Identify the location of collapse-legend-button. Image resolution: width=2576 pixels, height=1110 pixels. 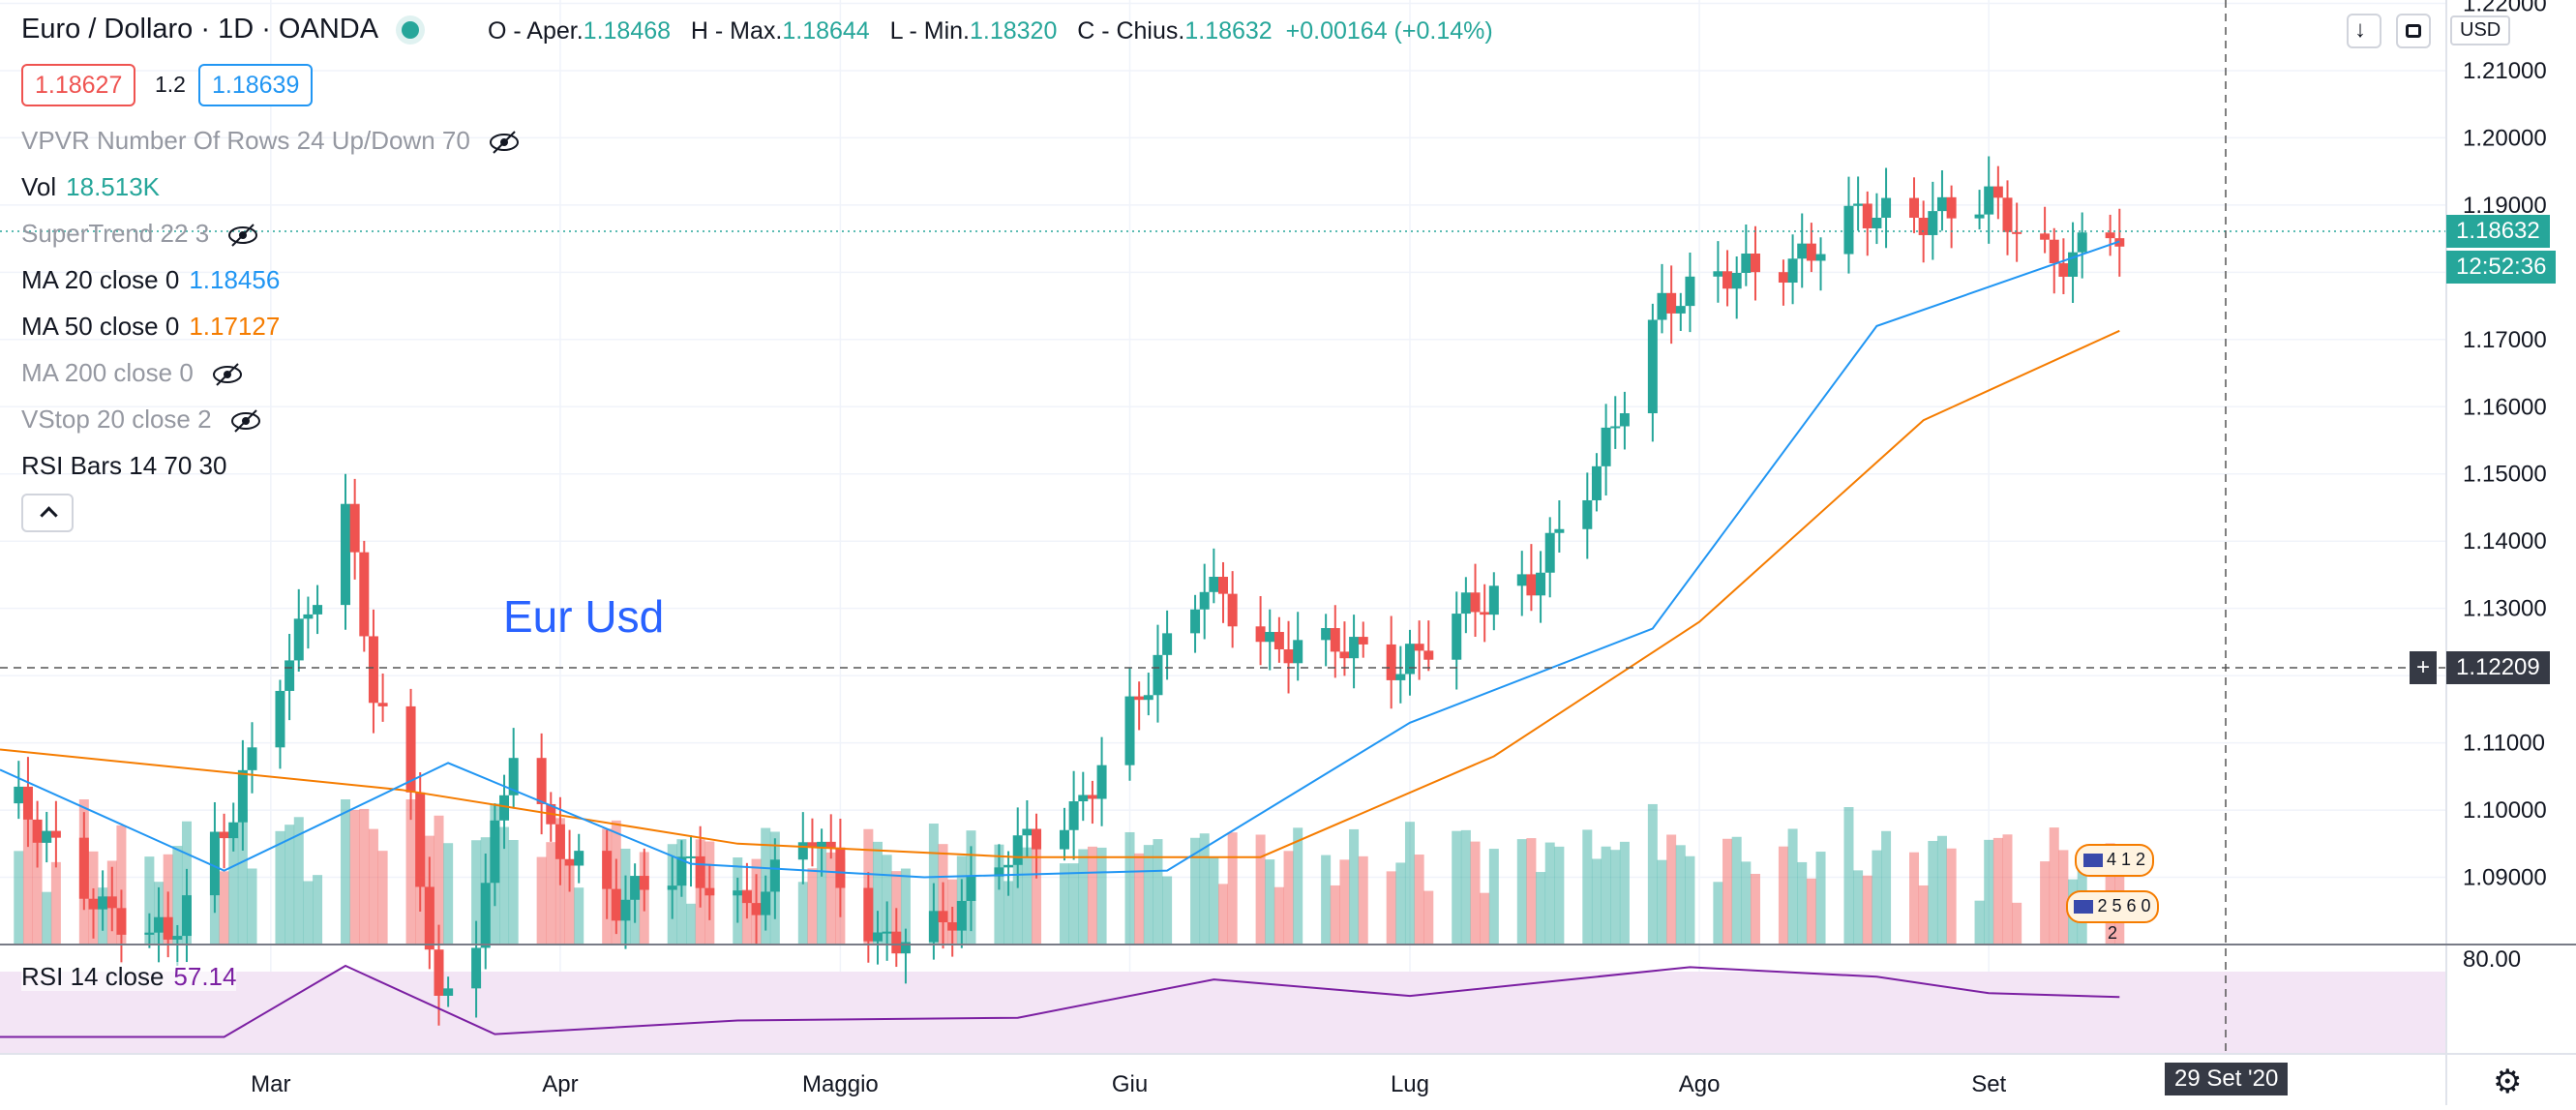
(47, 513).